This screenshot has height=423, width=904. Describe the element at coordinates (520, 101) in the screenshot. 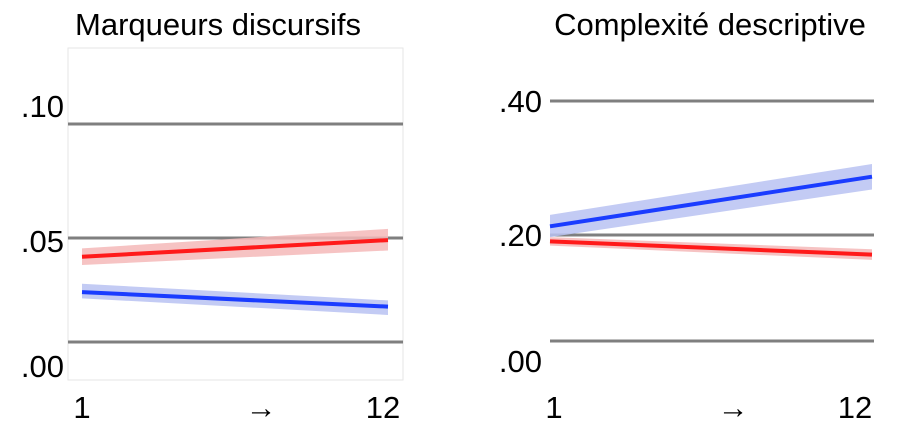

I see `y-tick-label: .40` at that location.